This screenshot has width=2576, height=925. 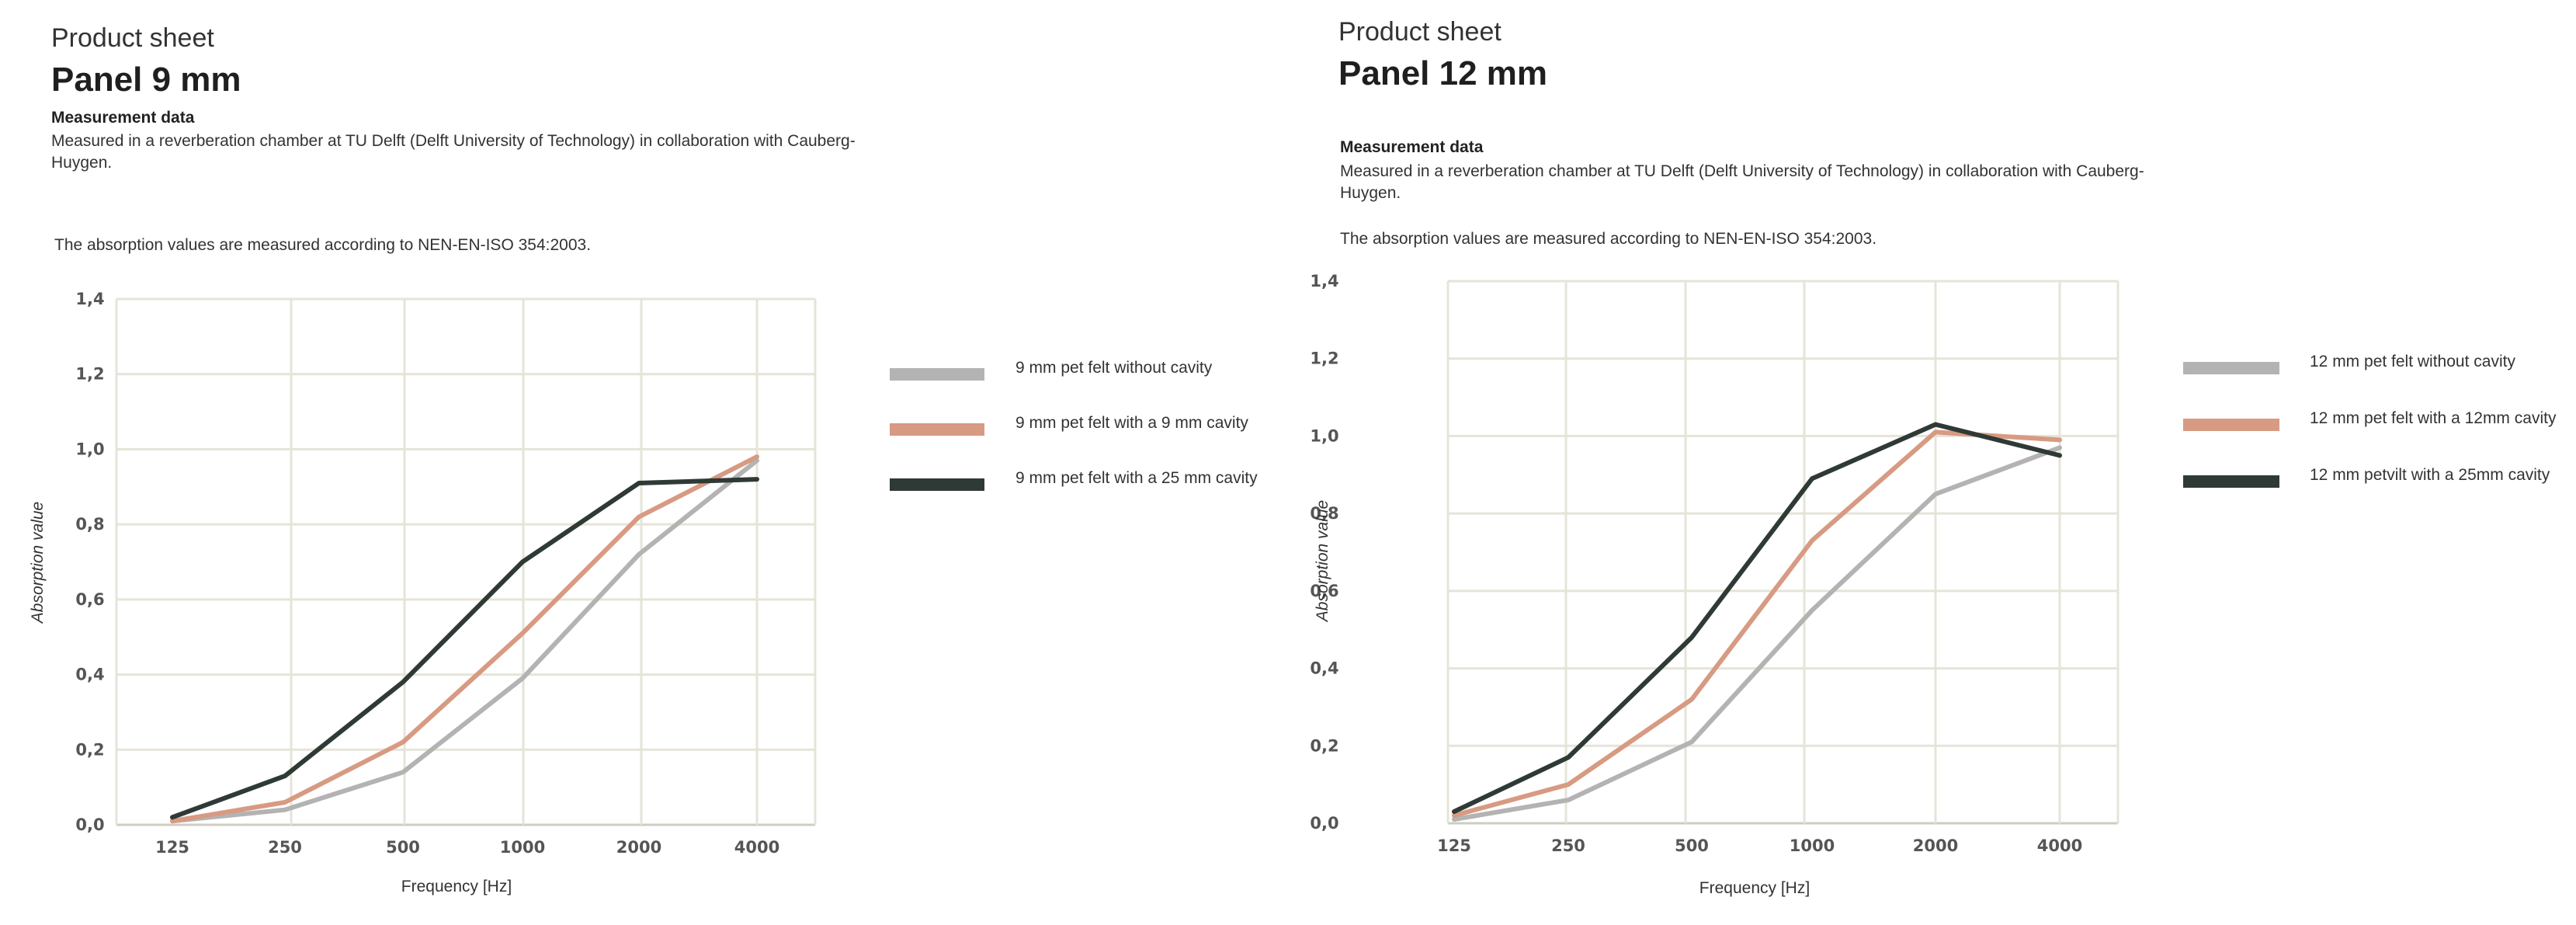 I want to click on legend-label-2: 9 mm pet felt with a 9 mm cavity, so click(x=1131, y=423).